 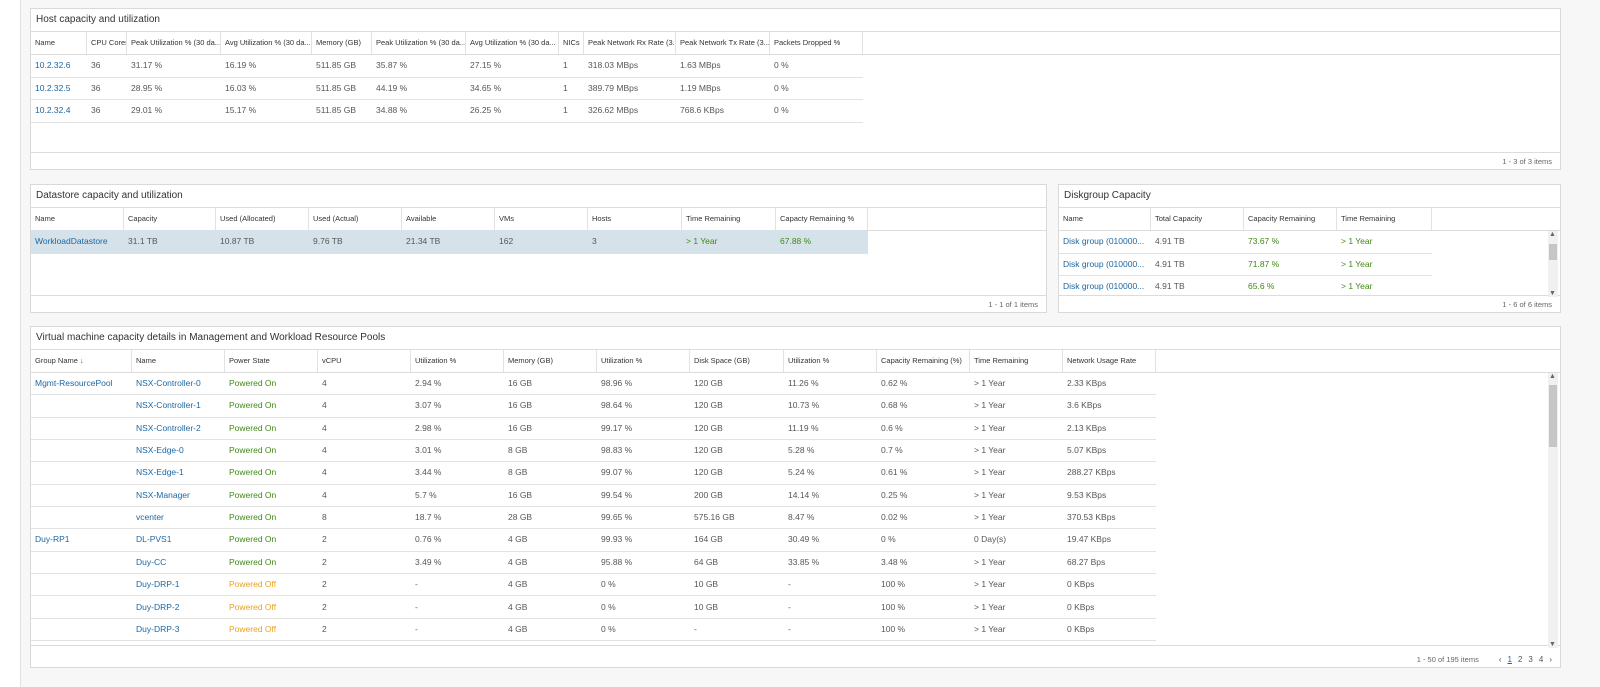 I want to click on column-header: Capacity, so click(x=170, y=219).